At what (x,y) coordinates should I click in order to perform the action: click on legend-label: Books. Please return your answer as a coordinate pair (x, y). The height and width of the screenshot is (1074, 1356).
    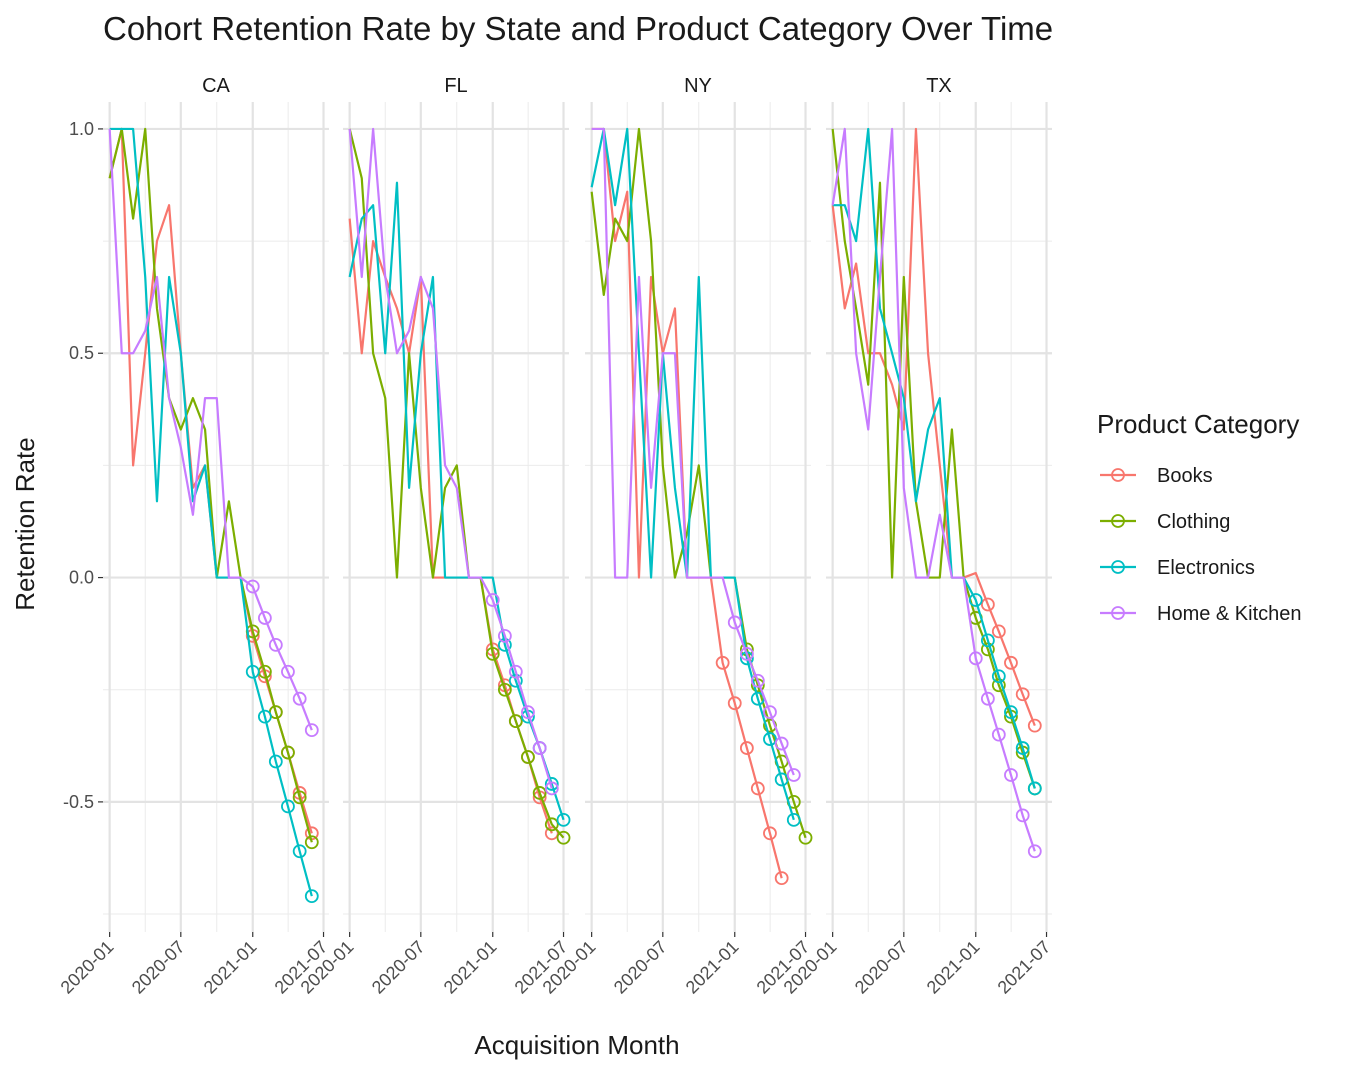
    Looking at the image, I should click on (1185, 476).